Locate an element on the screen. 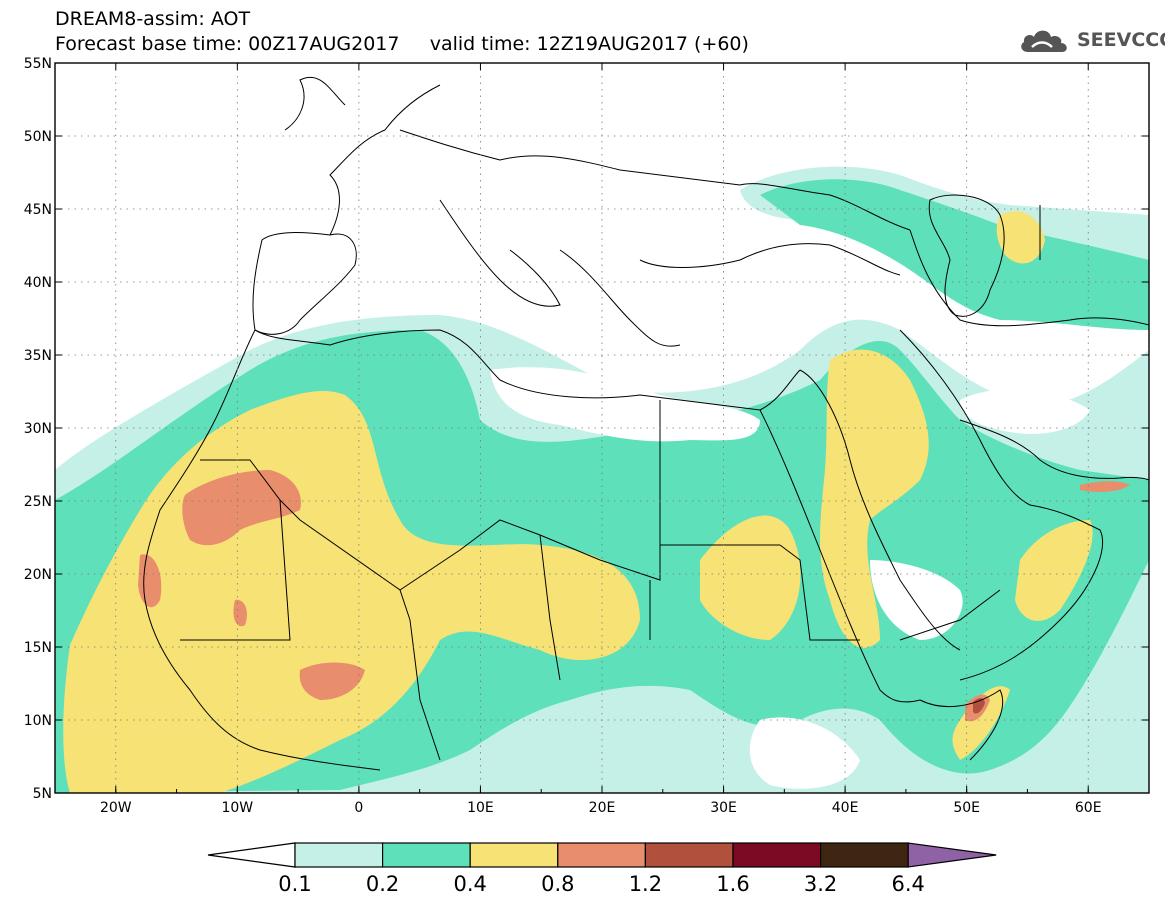  colorbar-label: 1.6 is located at coordinates (732, 884).